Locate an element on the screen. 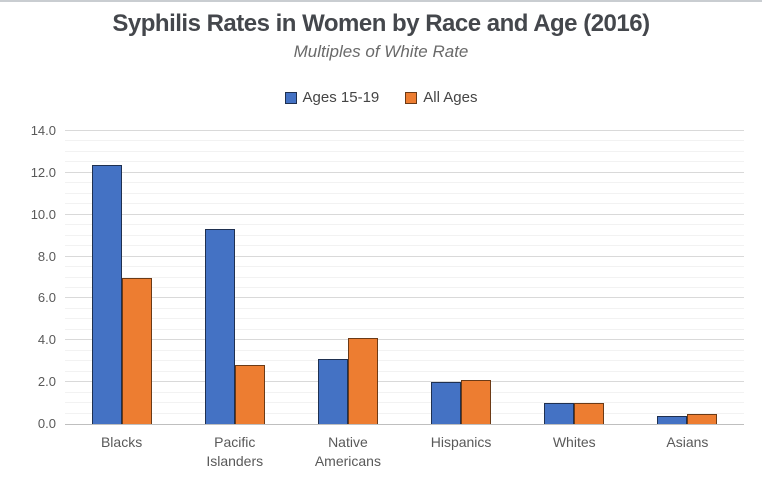 Image resolution: width=762 pixels, height=487 pixels. y-axis-tick-label: 6.0 is located at coordinates (46, 298).